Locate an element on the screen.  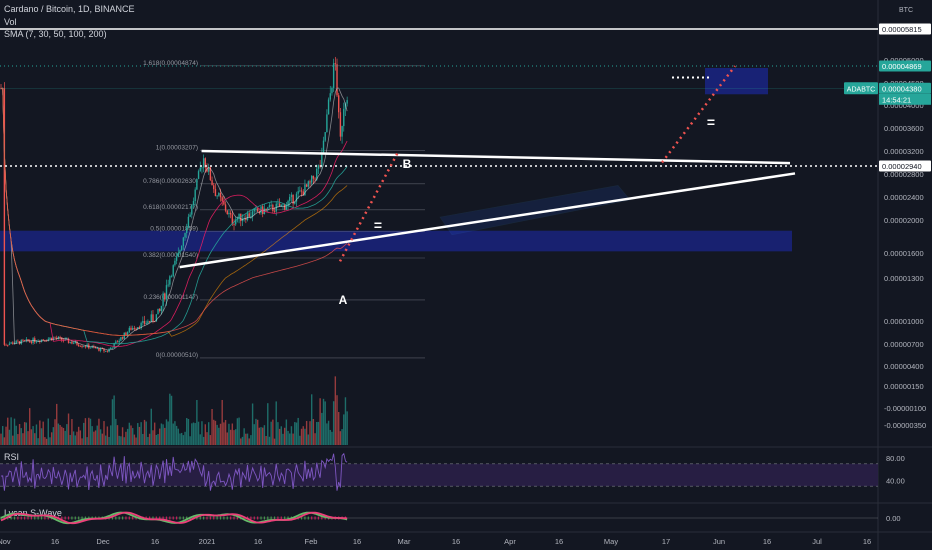
rsi-tick: 40.00 is located at coordinates (895, 481).